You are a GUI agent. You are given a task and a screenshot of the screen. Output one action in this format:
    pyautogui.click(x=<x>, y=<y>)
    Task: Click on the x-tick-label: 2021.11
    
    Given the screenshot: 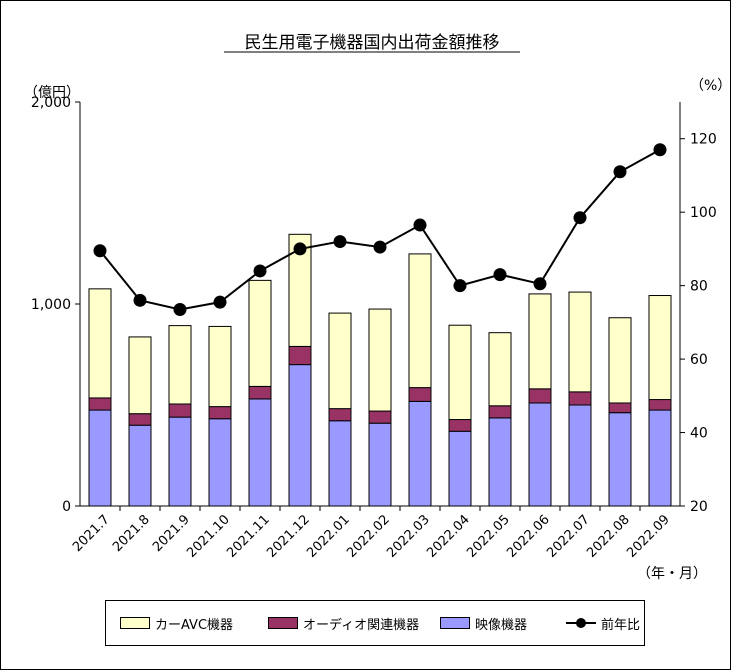 What is the action you would take?
    pyautogui.click(x=248, y=536)
    